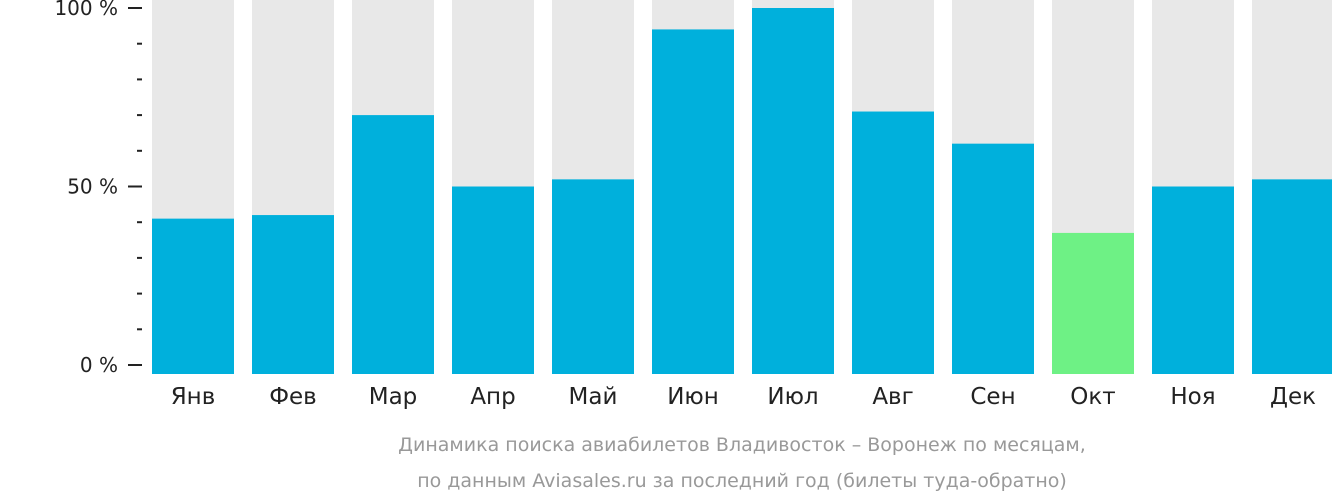 The image size is (1332, 502). What do you see at coordinates (892, 397) in the screenshot?
I see `x-tick-label: Авг` at bounding box center [892, 397].